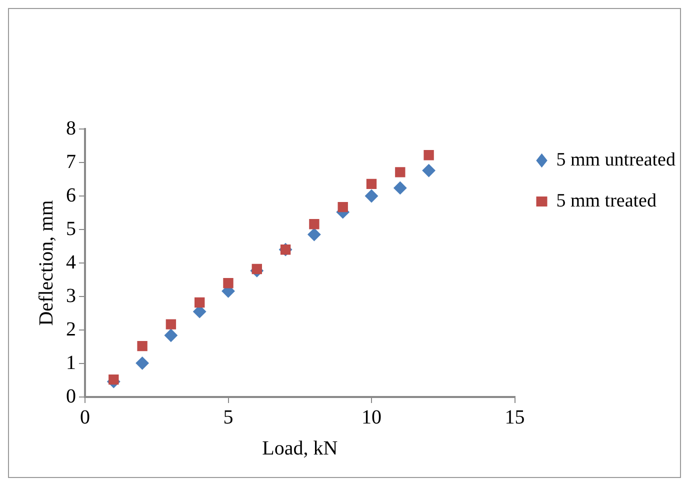 Image resolution: width=689 pixels, height=486 pixels. I want to click on y-tick-label: 3, so click(71, 295).